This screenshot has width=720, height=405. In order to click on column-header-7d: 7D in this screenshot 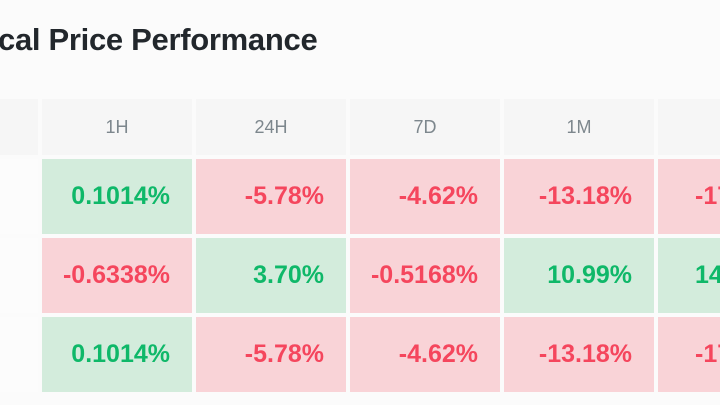, I will do `click(425, 127)`.